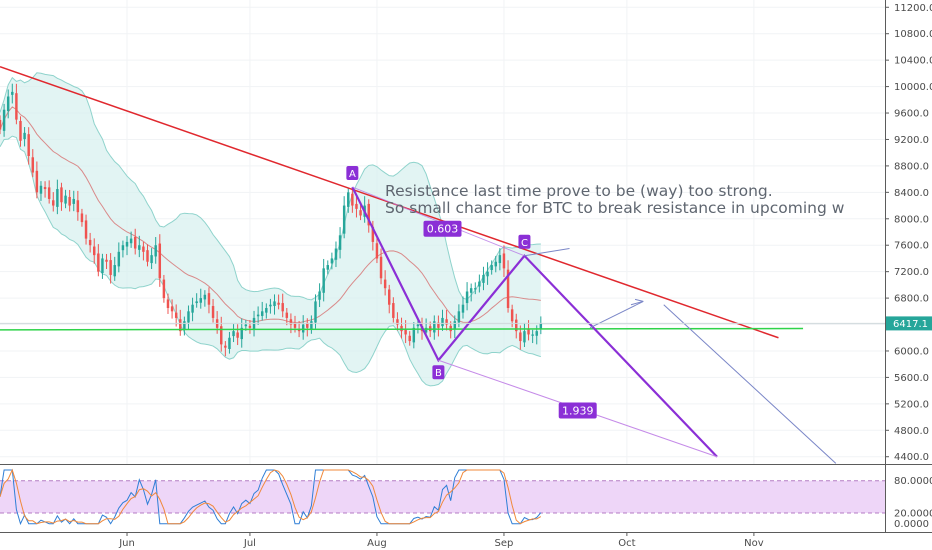 This screenshot has height=550, width=932. I want to click on last-price-value: 6417.1, so click(910, 324).